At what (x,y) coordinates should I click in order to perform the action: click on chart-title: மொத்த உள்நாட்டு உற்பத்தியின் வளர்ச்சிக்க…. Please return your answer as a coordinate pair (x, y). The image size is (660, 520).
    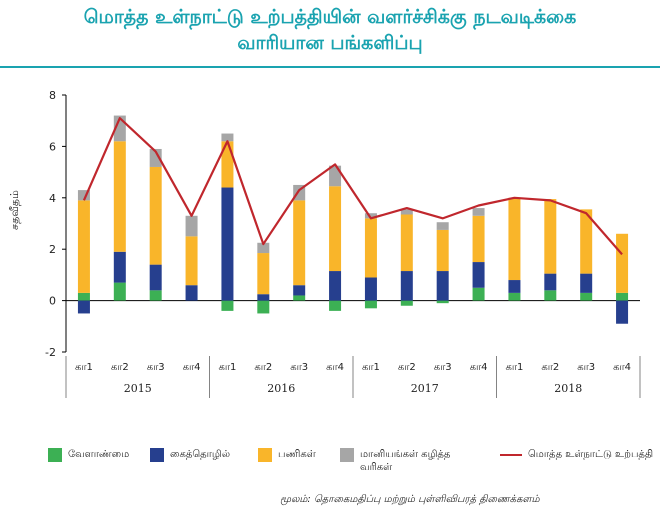
    Looking at the image, I should click on (330, 30).